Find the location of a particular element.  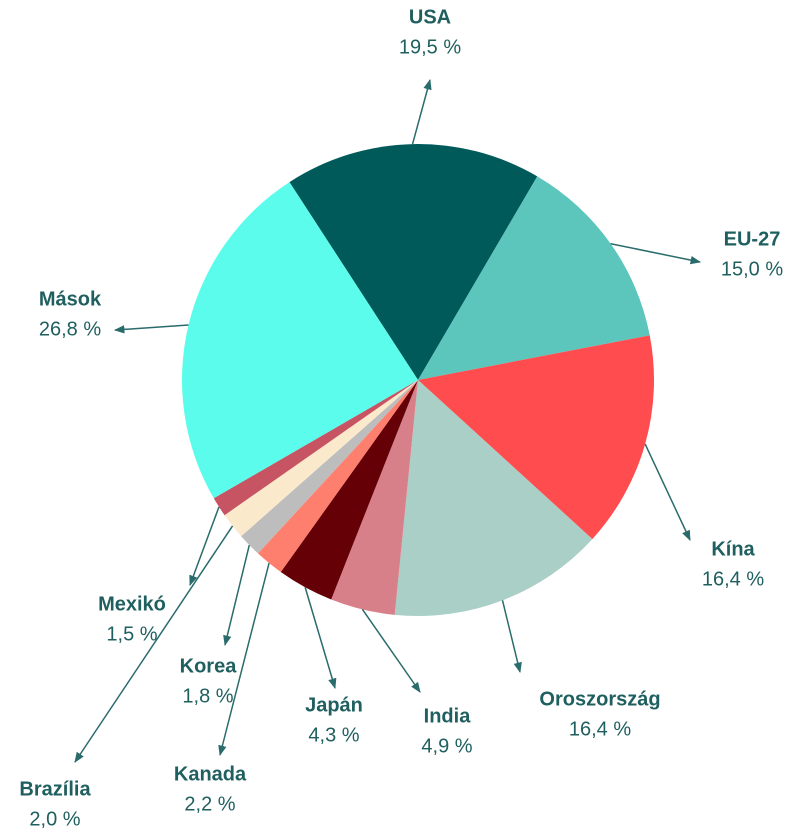

slice-label: Brazília is located at coordinates (55, 789).